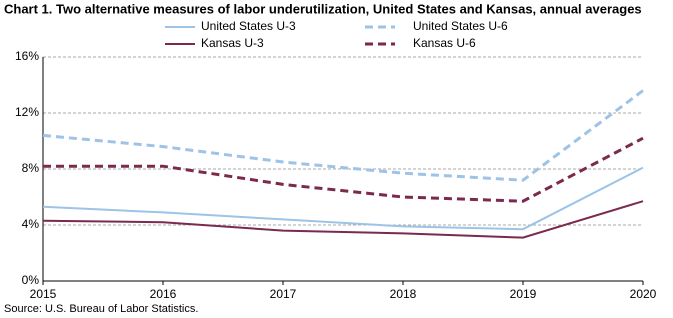 This screenshot has height=318, width=673. I want to click on y-tick-label: 8%, so click(31, 168).